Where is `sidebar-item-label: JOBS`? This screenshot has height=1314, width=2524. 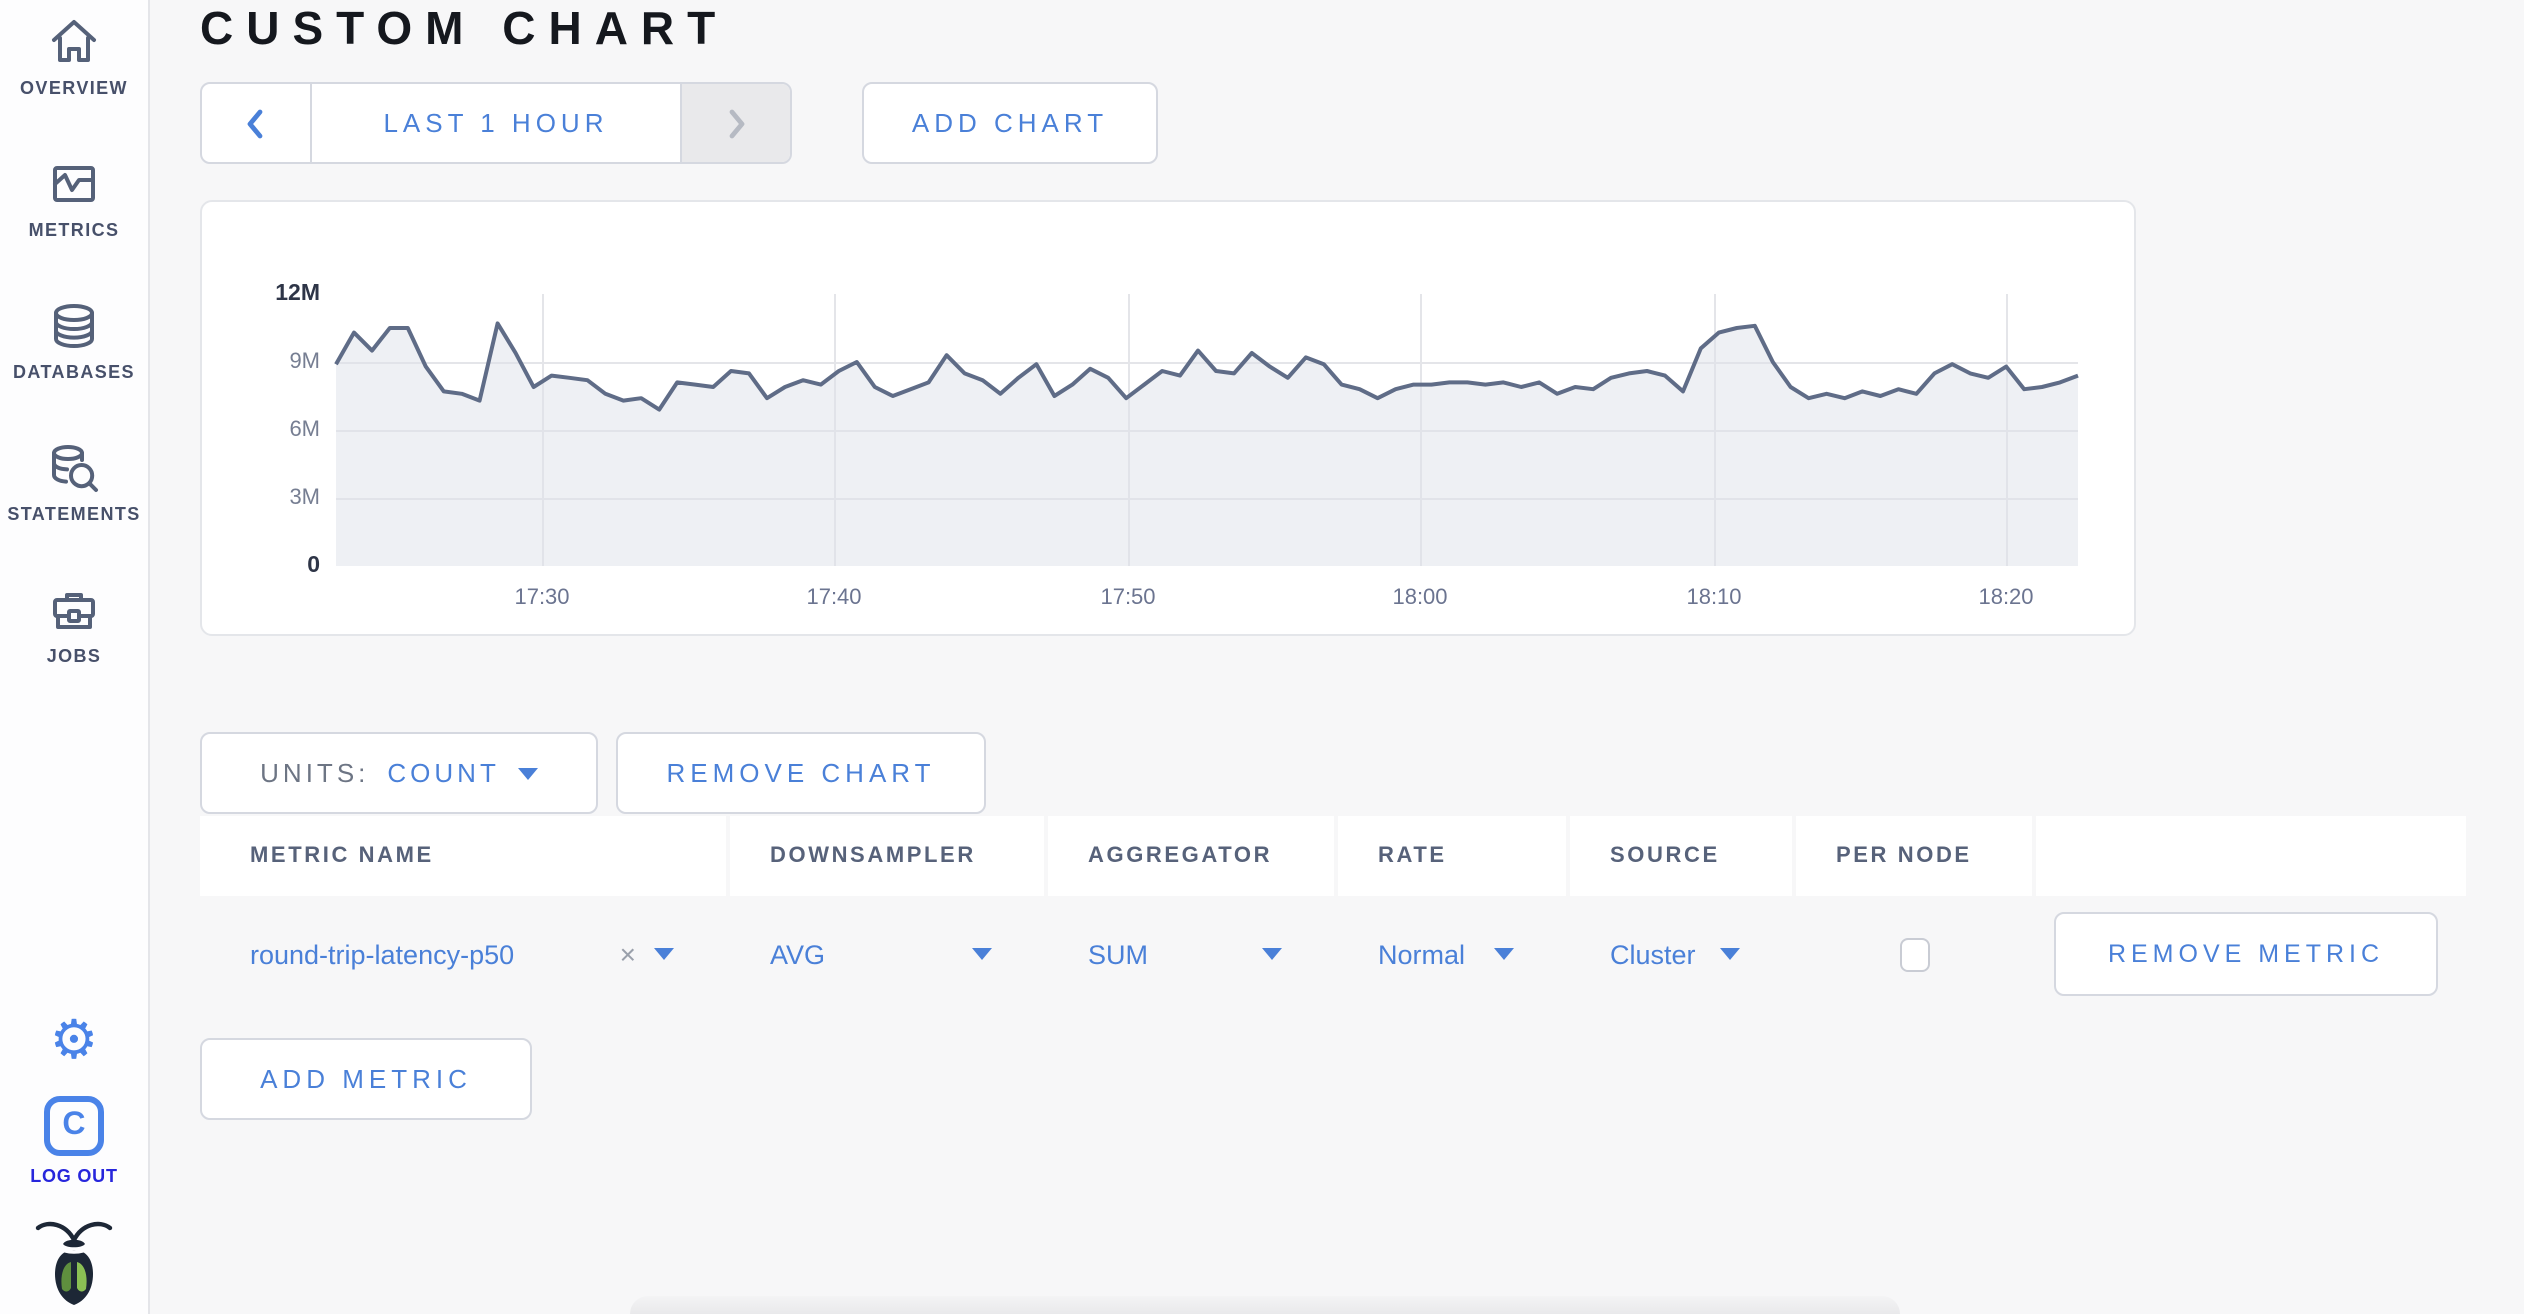
sidebar-item-label: JOBS is located at coordinates (74, 656).